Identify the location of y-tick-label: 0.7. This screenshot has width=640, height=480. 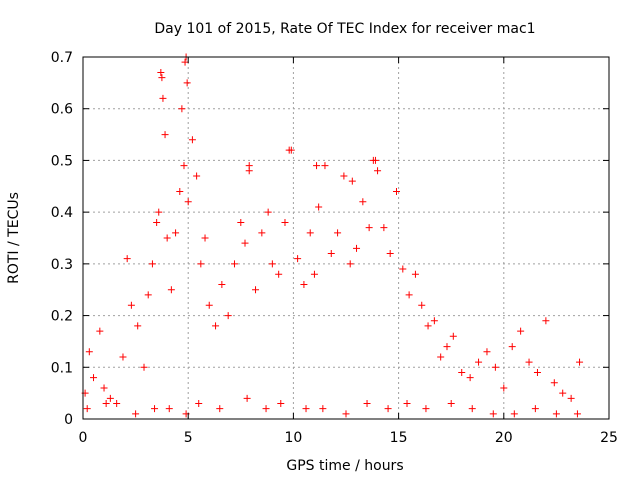
(62, 58).